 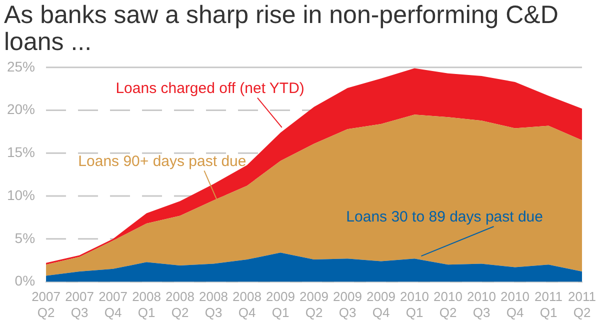 I want to click on x-tick-label: 2009 Q4, so click(x=381, y=304).